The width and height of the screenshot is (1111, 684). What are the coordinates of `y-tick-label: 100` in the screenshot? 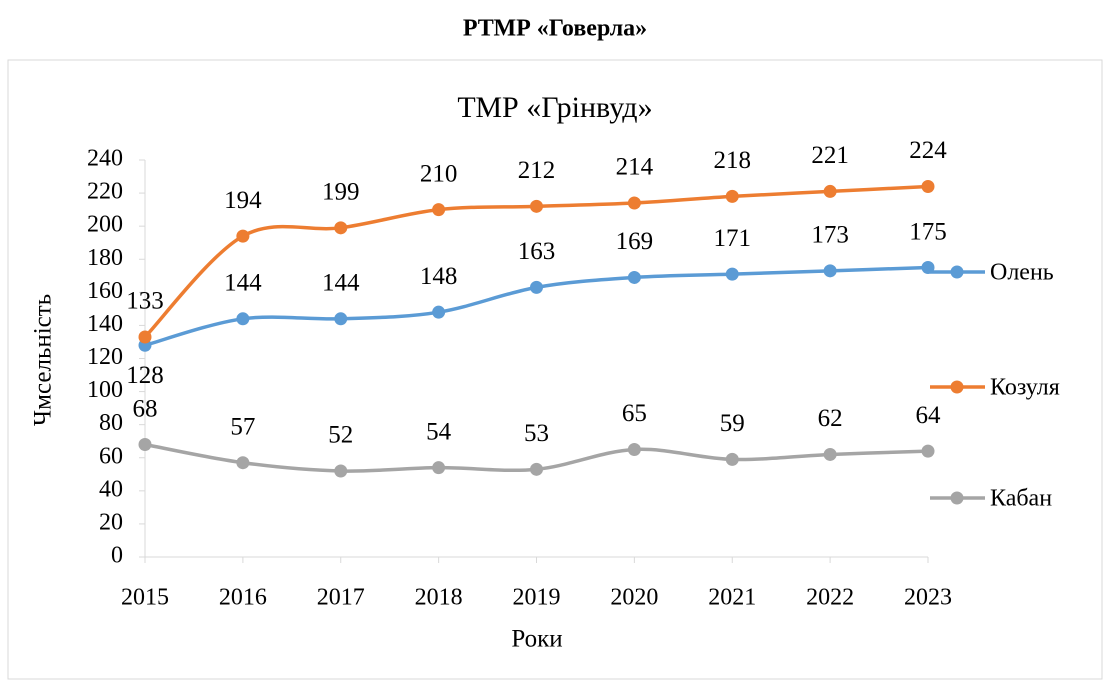 It's located at (105, 390).